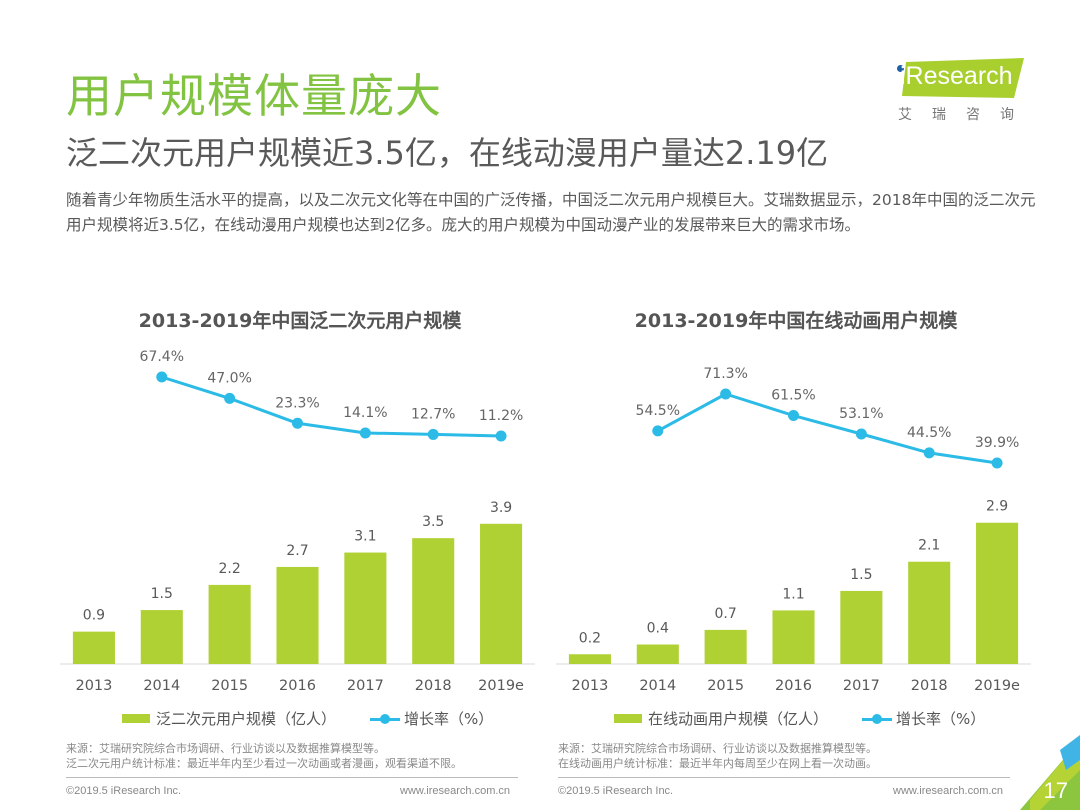  What do you see at coordinates (929, 433) in the screenshot?
I see `growth-rate-label: 44.5%` at bounding box center [929, 433].